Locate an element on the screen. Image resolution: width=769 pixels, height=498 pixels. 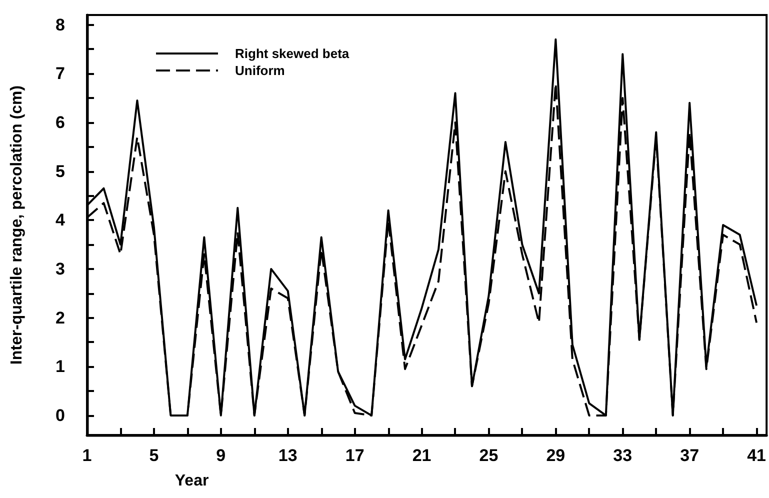
y-tick-label: 7 is located at coordinates (60, 74).